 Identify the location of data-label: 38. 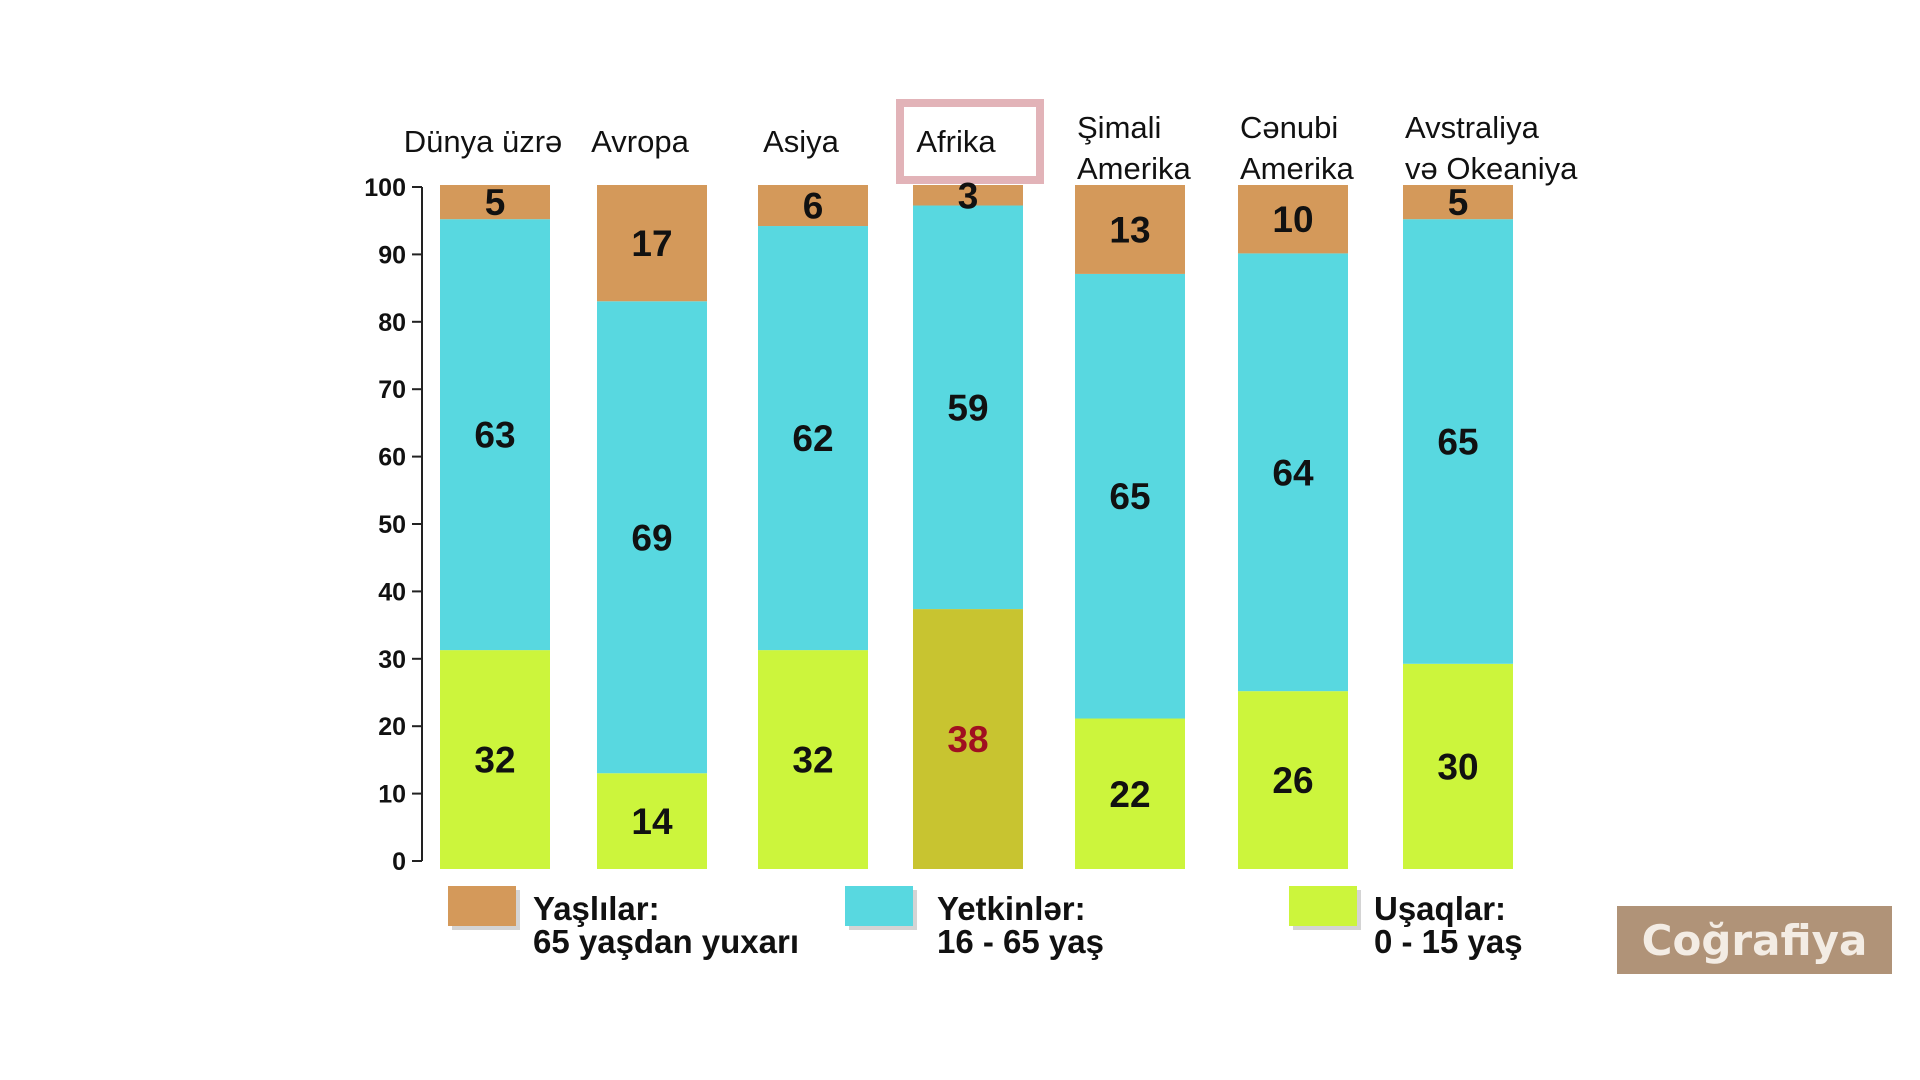
(967, 739).